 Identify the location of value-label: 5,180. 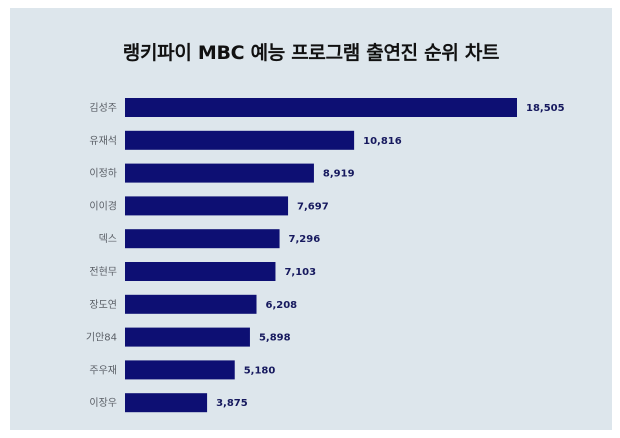
(260, 370).